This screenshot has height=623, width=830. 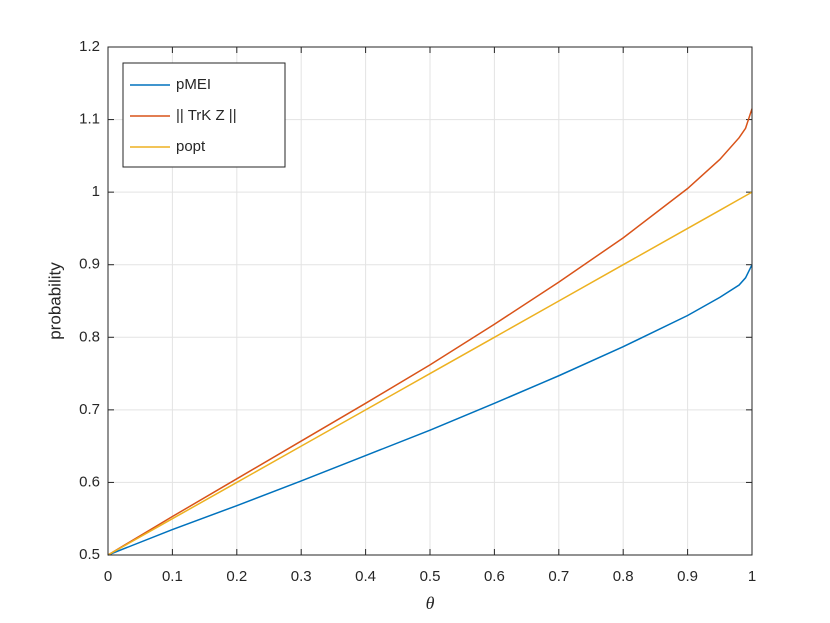 What do you see at coordinates (96, 191) in the screenshot?
I see `y-tick-label: 1` at bounding box center [96, 191].